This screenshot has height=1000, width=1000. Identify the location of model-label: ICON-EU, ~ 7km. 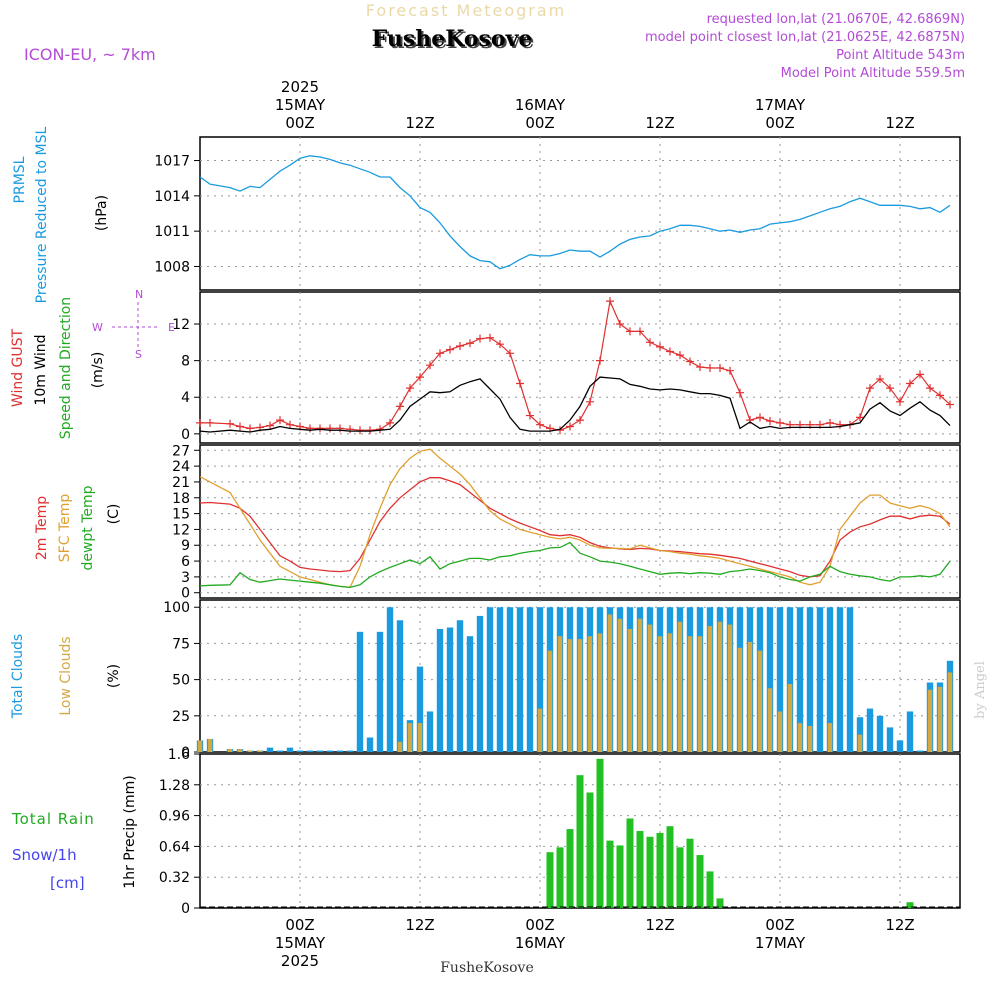
(90, 54).